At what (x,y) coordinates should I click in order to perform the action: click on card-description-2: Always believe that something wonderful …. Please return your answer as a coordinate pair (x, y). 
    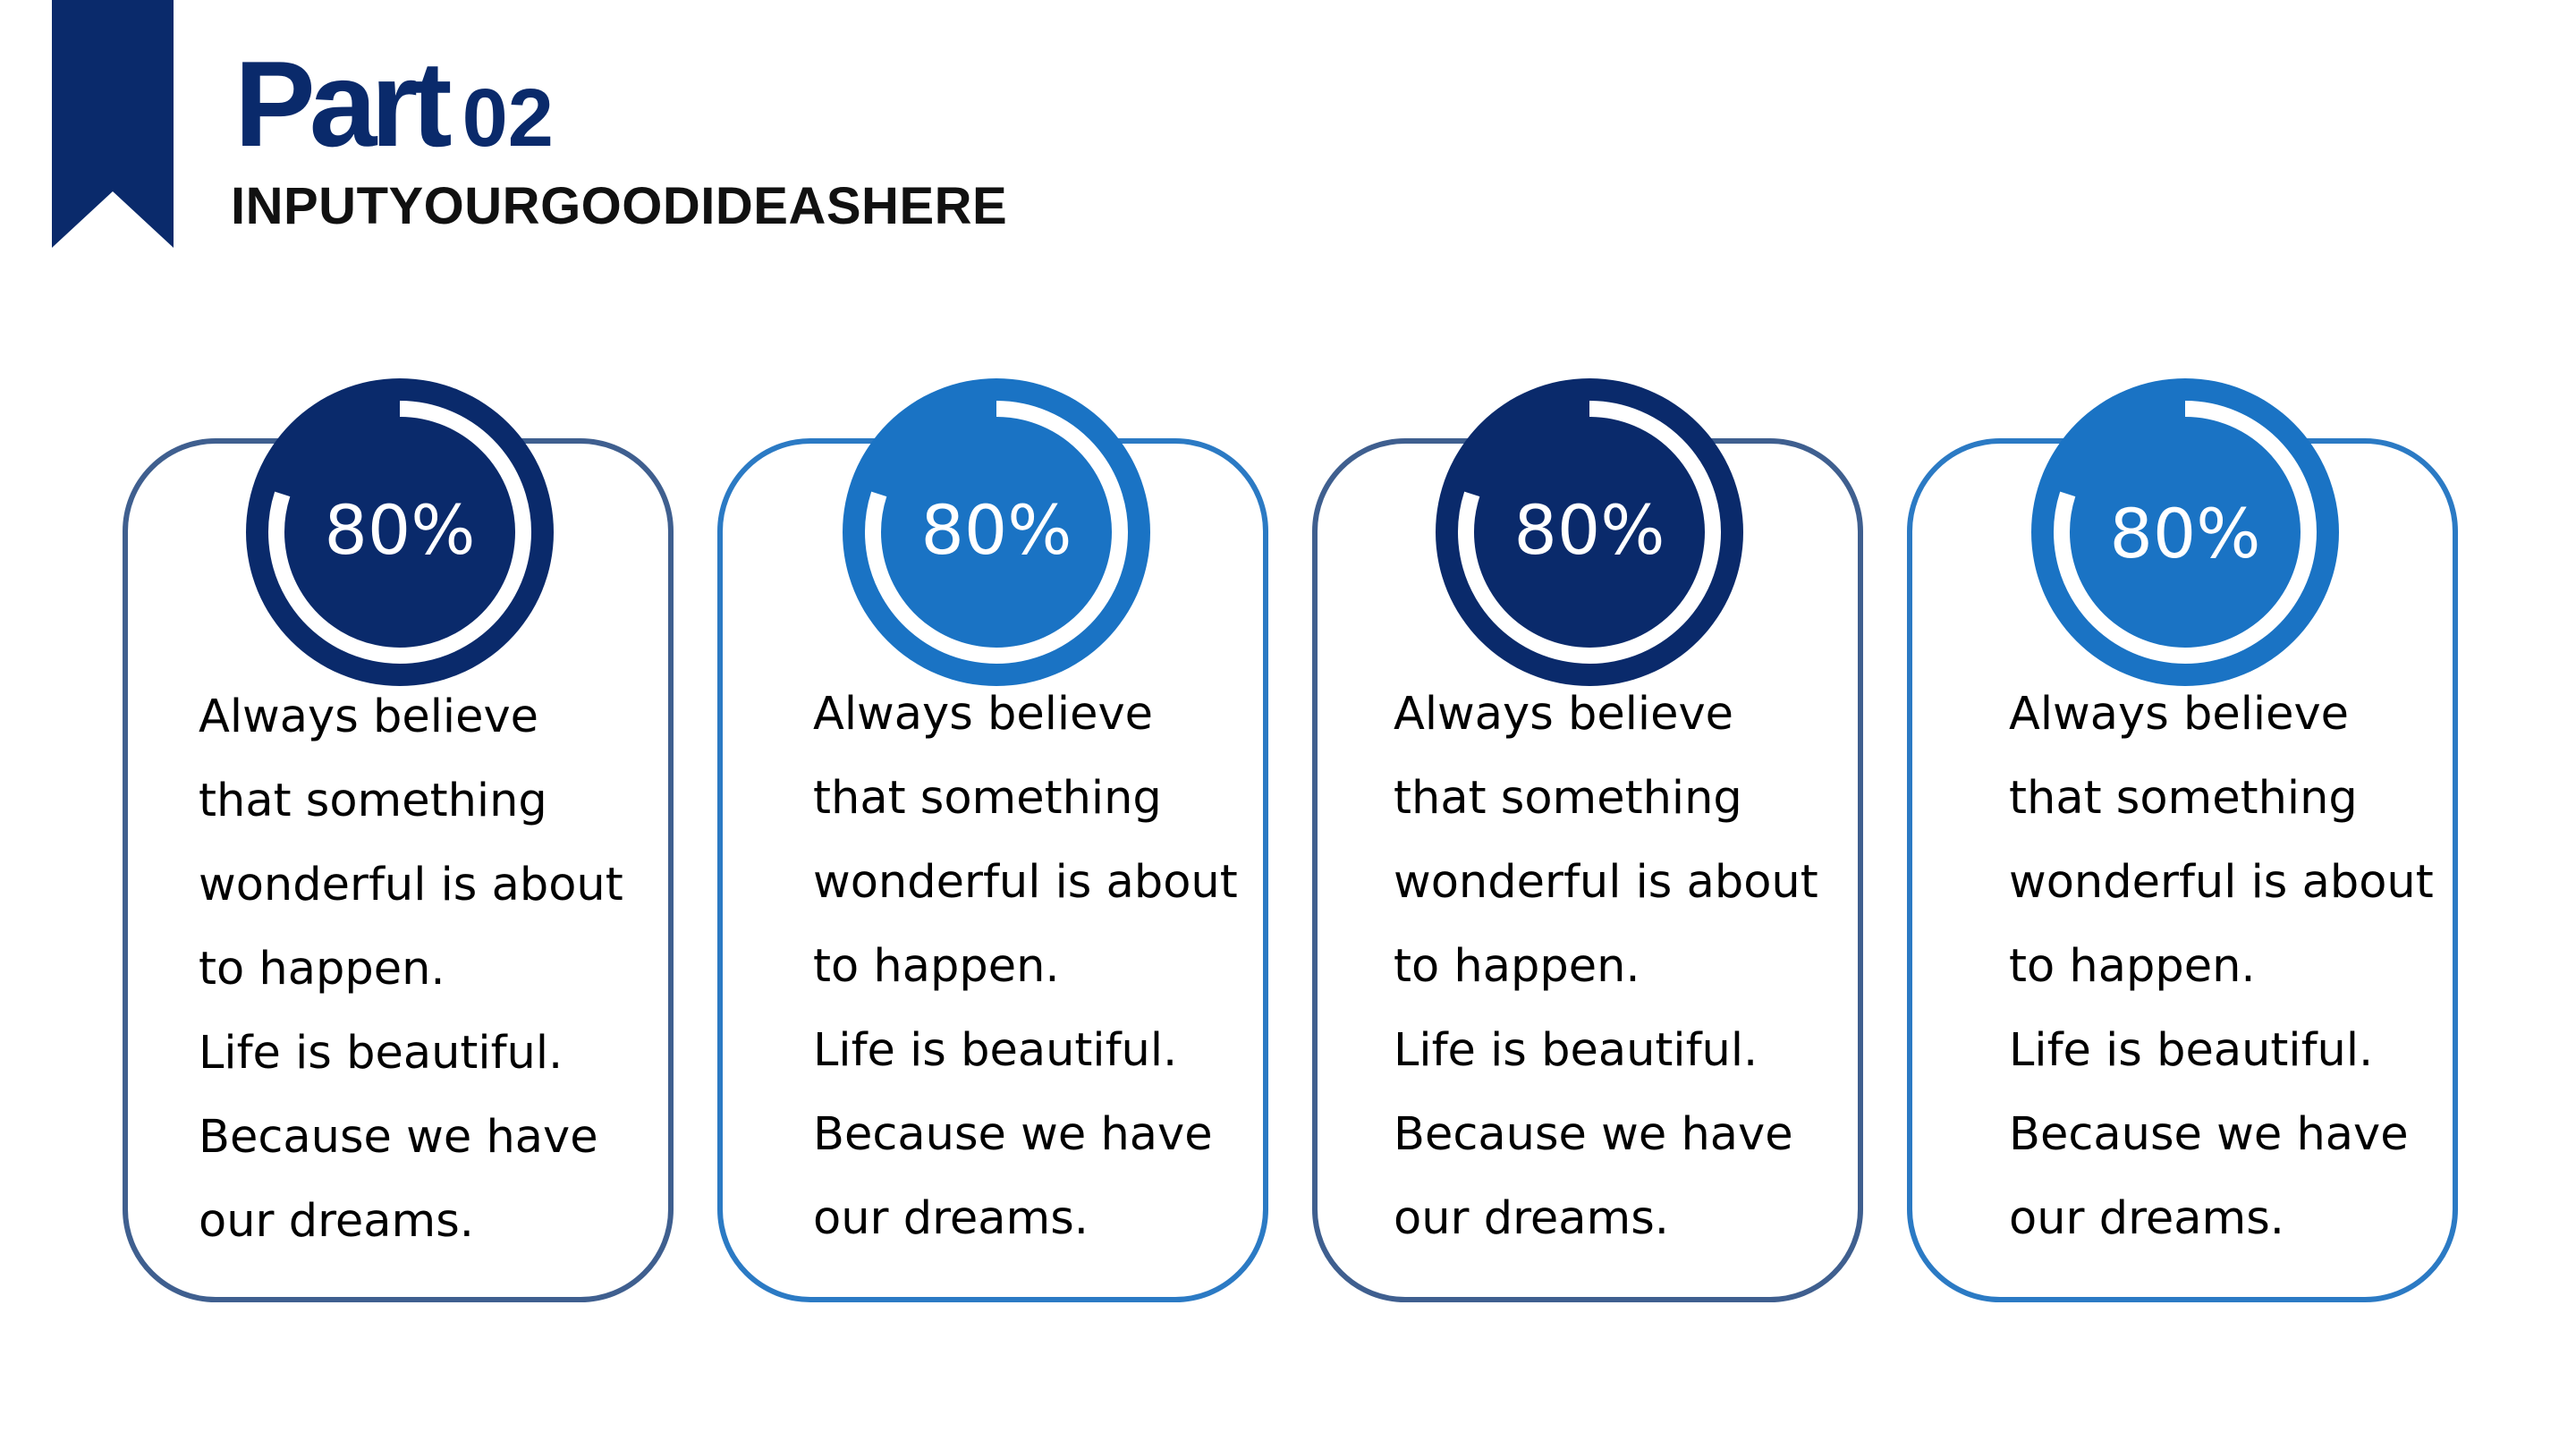
    Looking at the image, I should click on (1025, 967).